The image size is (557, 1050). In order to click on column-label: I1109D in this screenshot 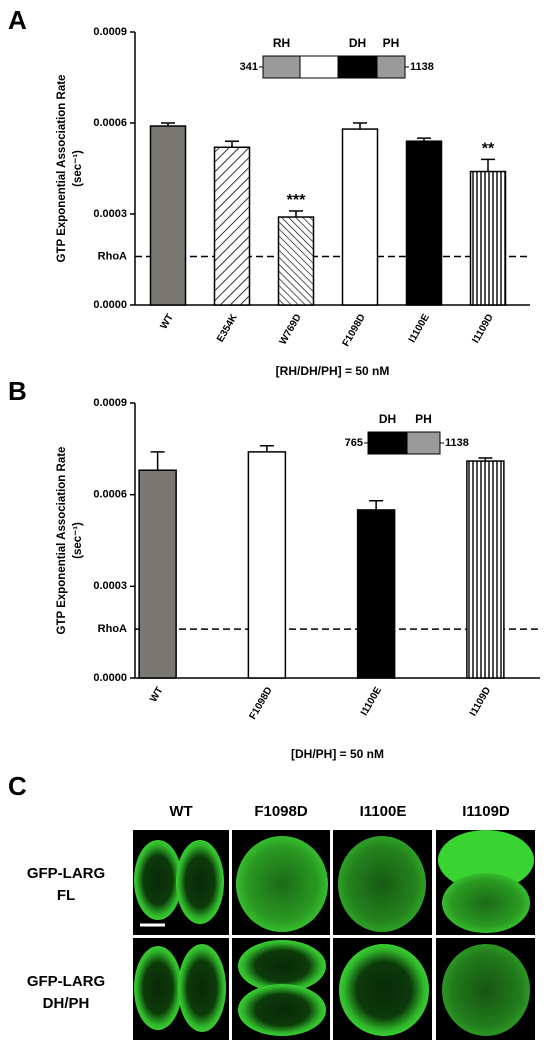, I will do `click(486, 811)`.